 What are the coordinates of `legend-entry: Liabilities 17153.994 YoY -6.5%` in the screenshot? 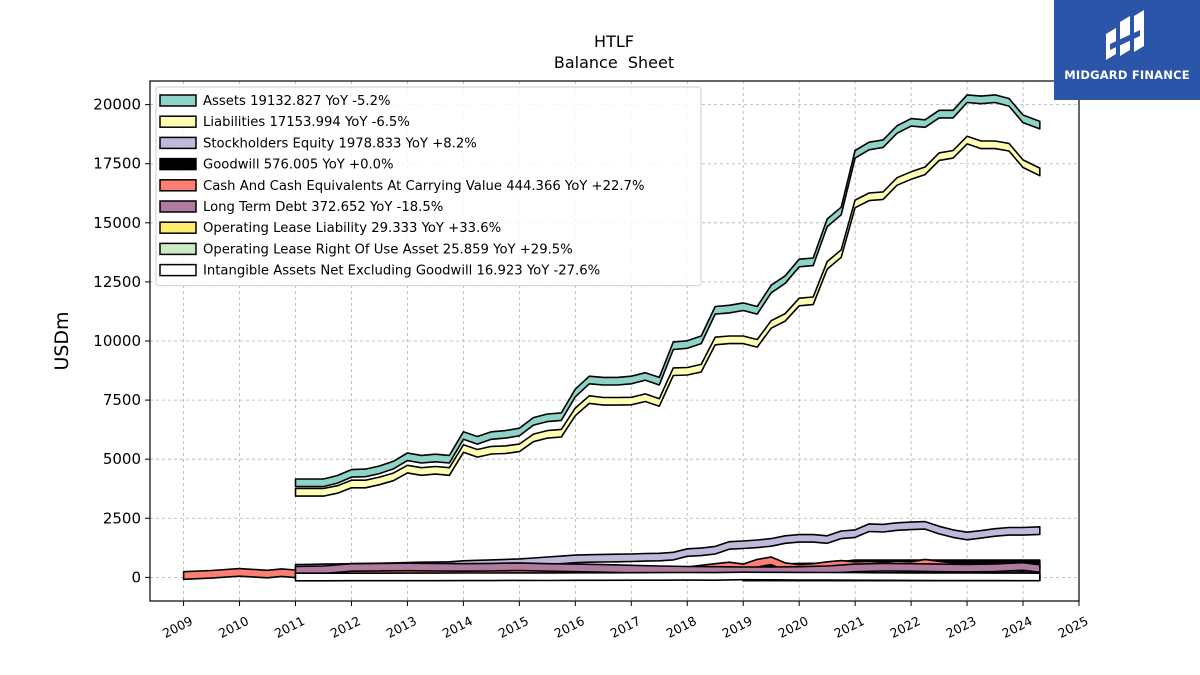 It's located at (306, 122).